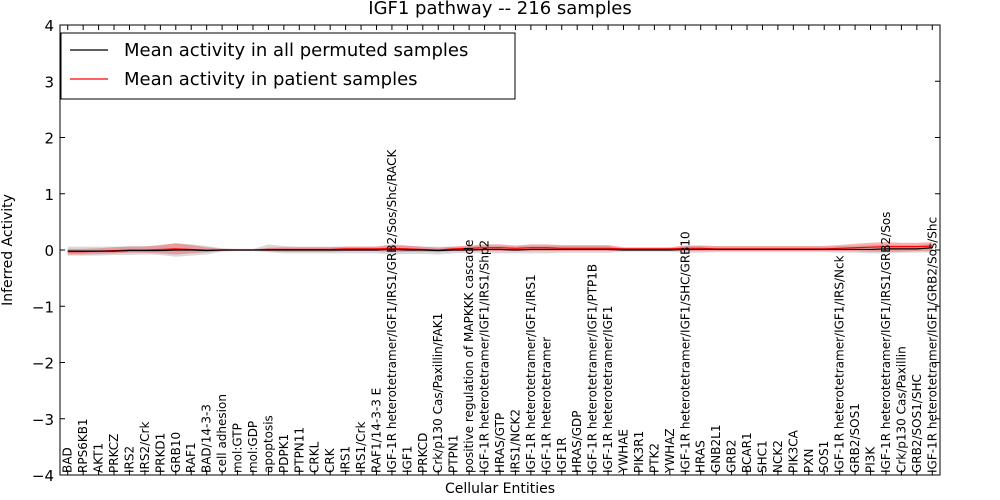 Image resolution: width=1000 pixels, height=500 pixels. Describe the element at coordinates (762, 456) in the screenshot. I see `x-tick-label: SHC1` at that location.